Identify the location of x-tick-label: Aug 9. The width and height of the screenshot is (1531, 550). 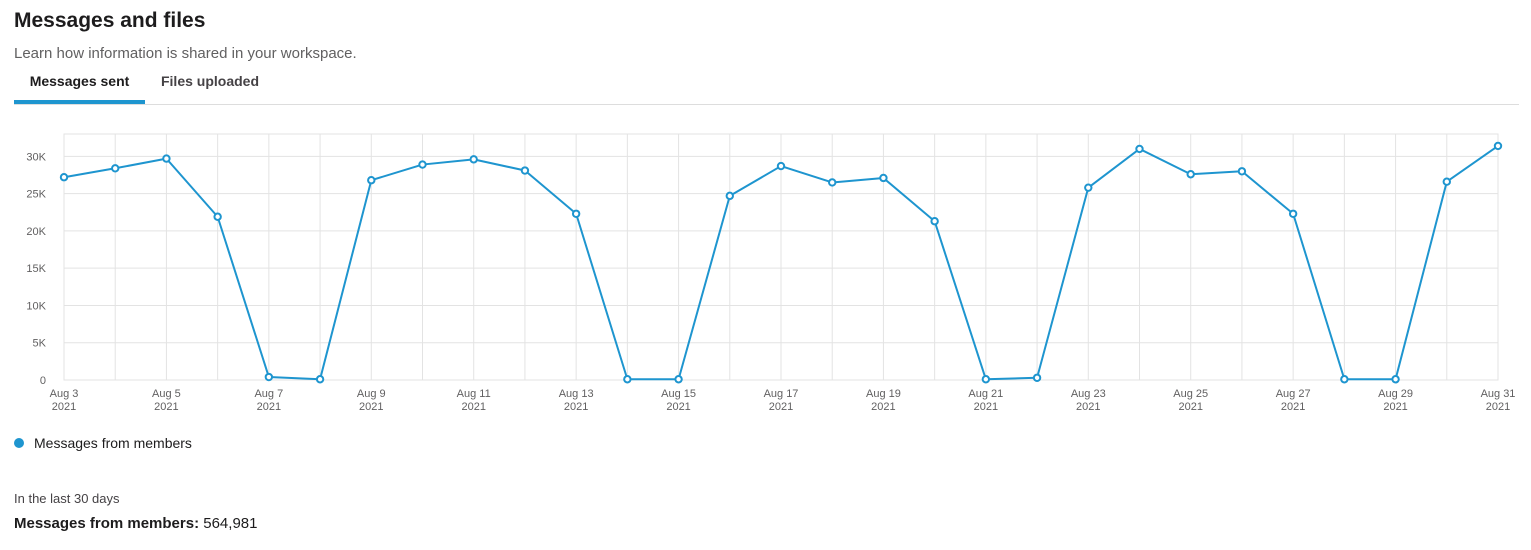
(371, 394).